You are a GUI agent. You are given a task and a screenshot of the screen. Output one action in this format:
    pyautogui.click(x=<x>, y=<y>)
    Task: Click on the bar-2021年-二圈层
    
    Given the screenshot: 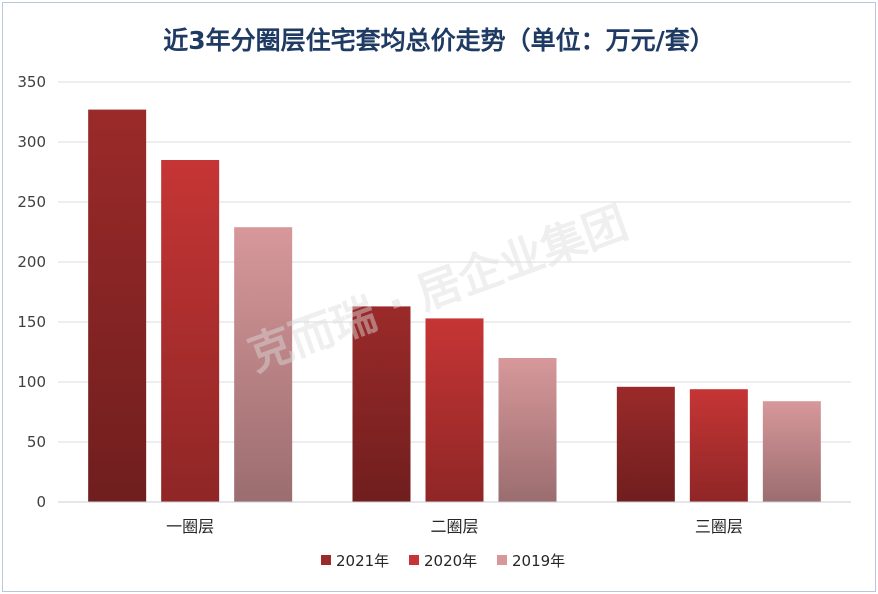 What is the action you would take?
    pyautogui.click(x=381, y=404)
    